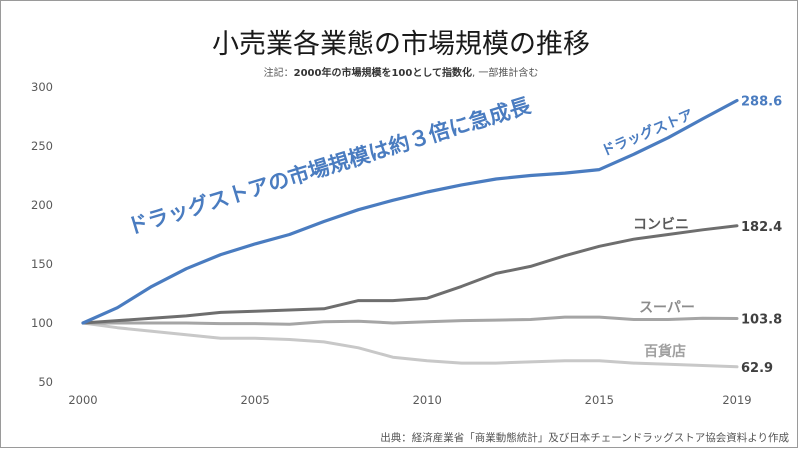 Image resolution: width=800 pixels, height=450 pixels. Describe the element at coordinates (757, 368) in the screenshot. I see `series-end-value-label: 62.9` at that location.